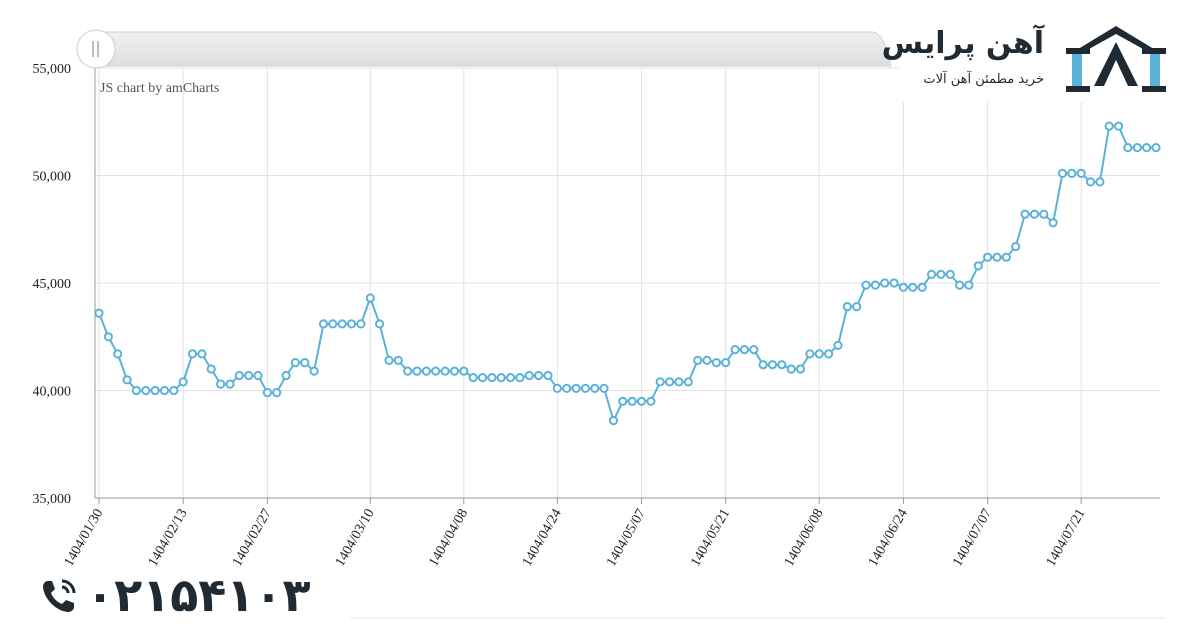  I want to click on scrollbar-track, so click(493, 49).